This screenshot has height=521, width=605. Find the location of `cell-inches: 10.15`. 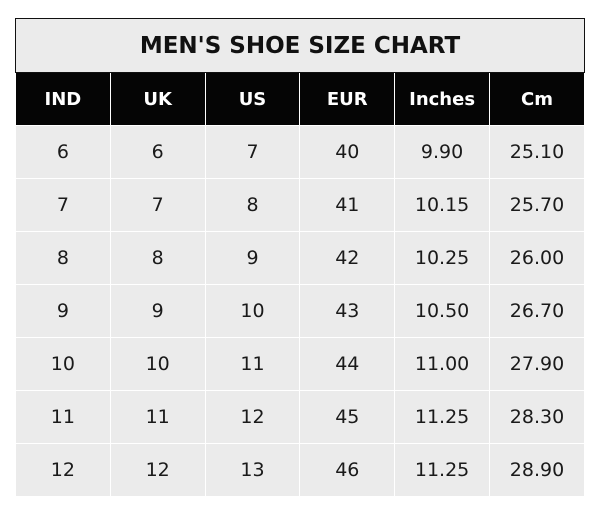

cell-inches: 10.15 is located at coordinates (442, 205).